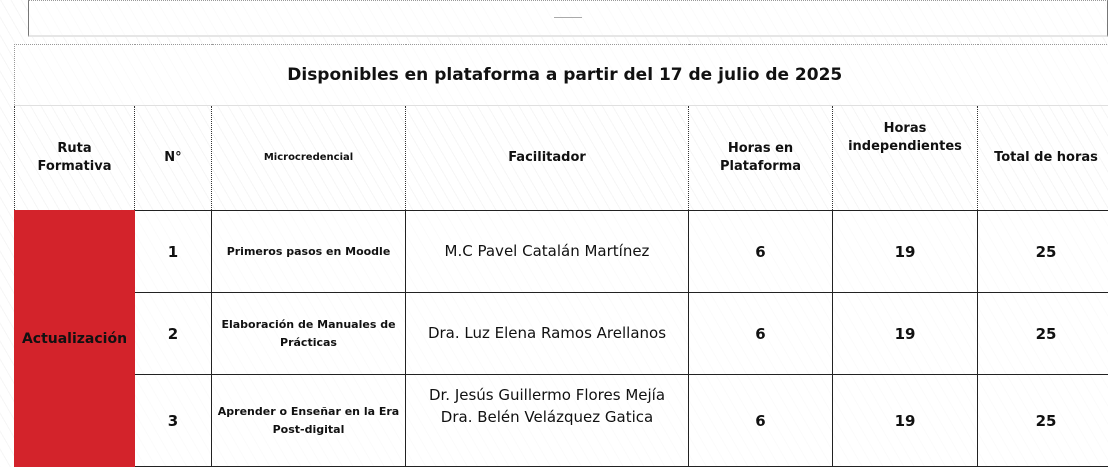 This screenshot has height=467, width=1108. Describe the element at coordinates (173, 252) in the screenshot. I see `row-number: 1` at that location.